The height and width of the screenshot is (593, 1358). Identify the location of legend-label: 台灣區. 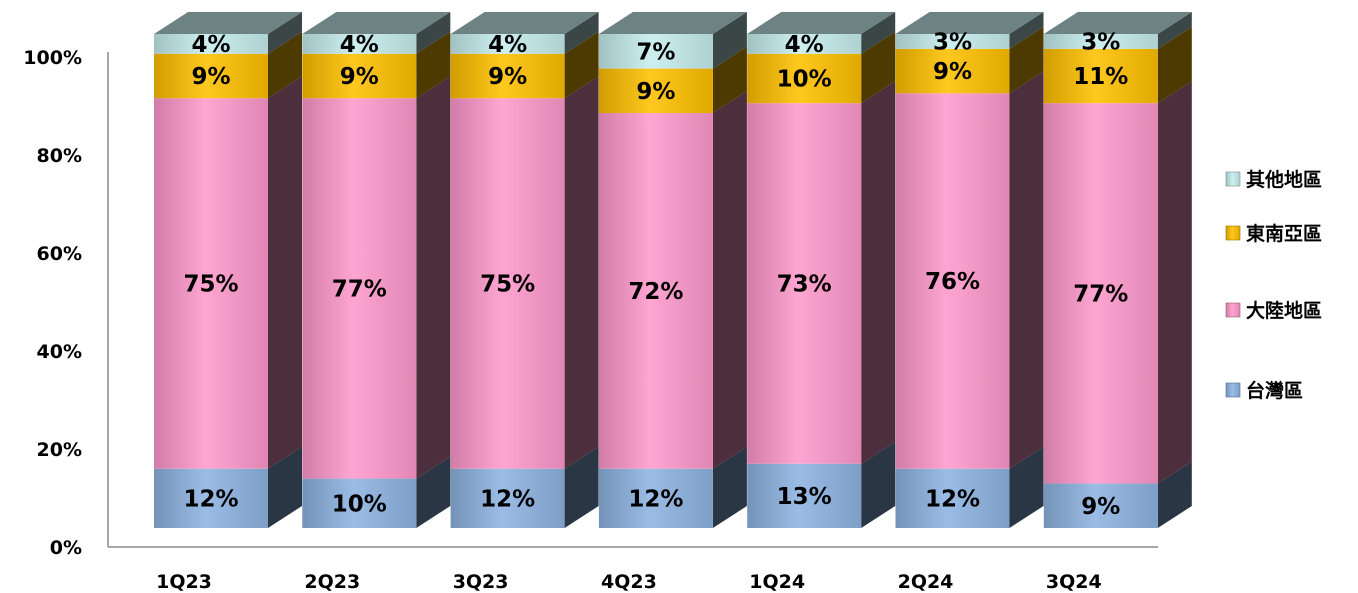
(1274, 390).